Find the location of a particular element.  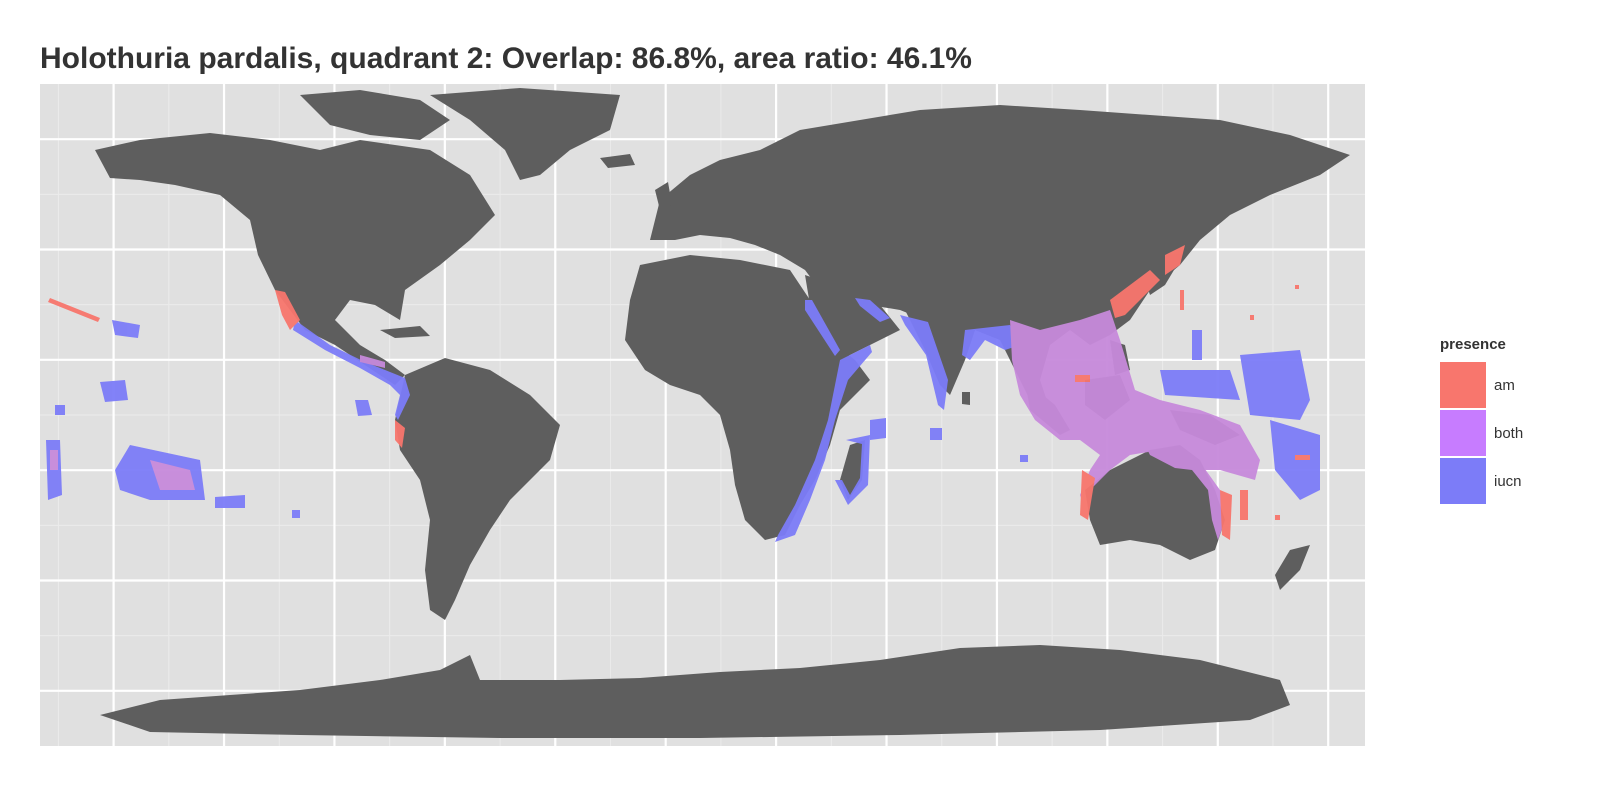

am-baja-california is located at coordinates (287, 310).